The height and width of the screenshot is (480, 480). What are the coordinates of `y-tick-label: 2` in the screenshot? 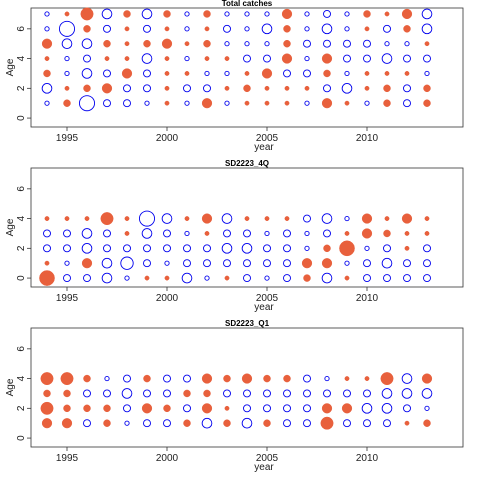 It's located at (21, 88).